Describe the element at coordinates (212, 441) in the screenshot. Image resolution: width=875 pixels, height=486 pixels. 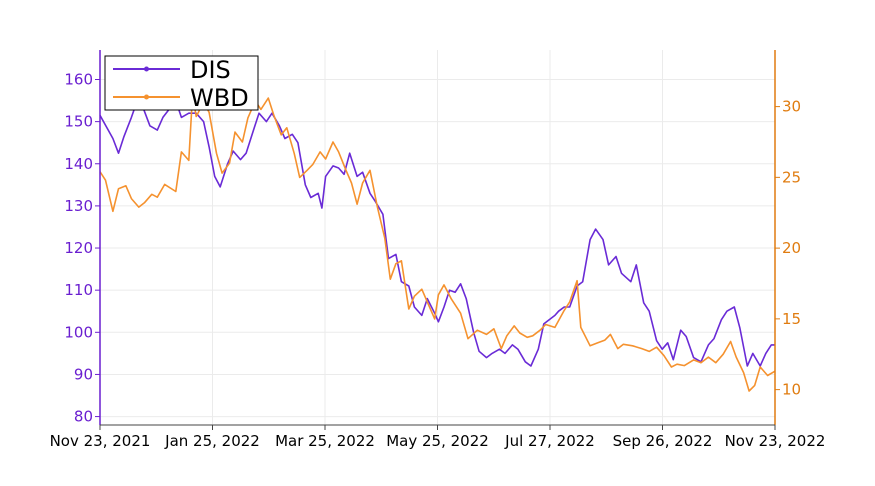
I see `x-tick-label-1: Jan 25, 2022` at that location.